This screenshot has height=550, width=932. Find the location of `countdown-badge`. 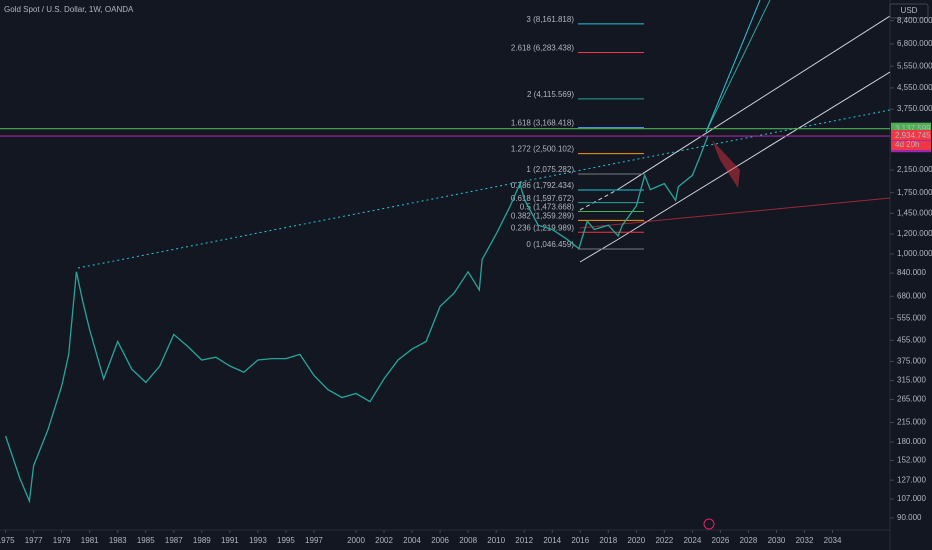

countdown-badge is located at coordinates (911, 145).